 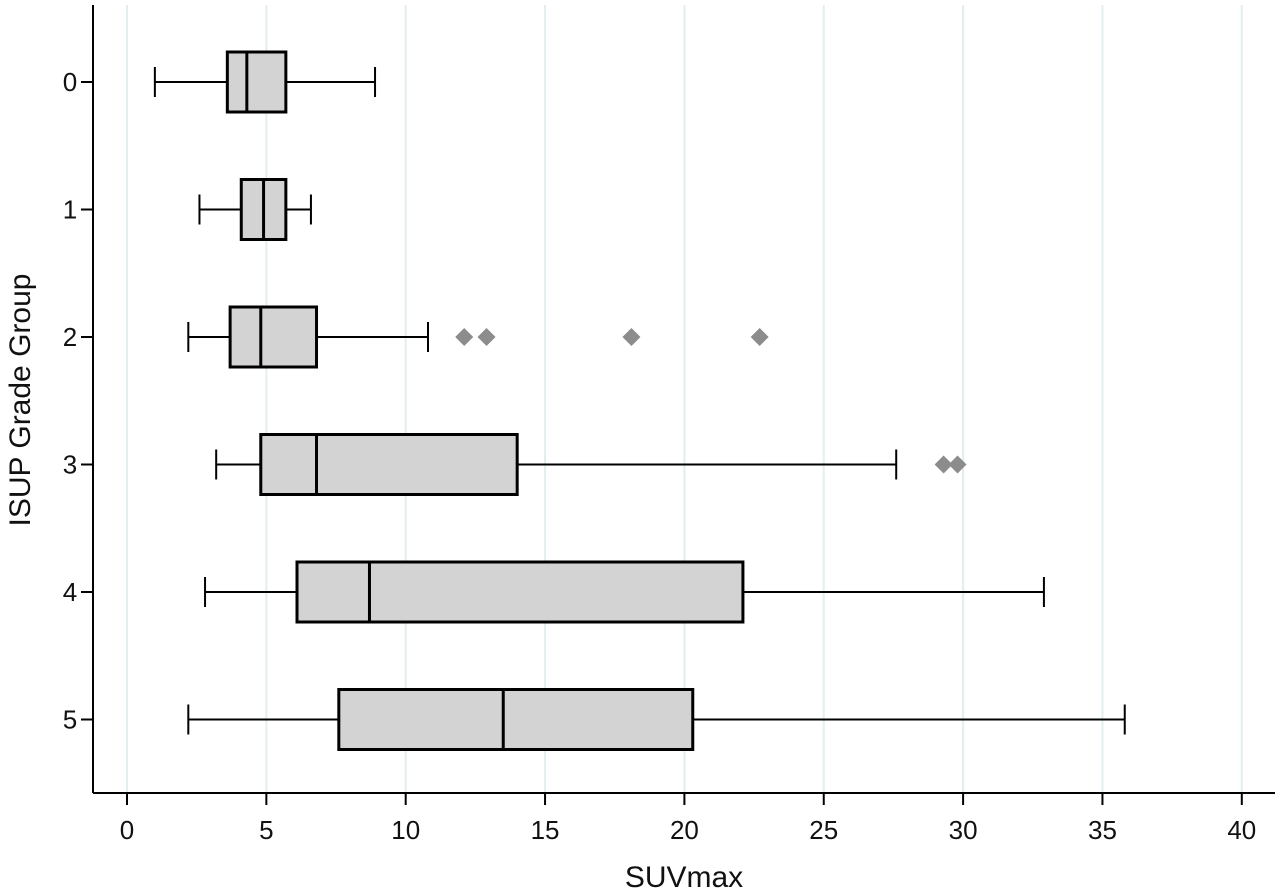 What do you see at coordinates (1102, 830) in the screenshot?
I see `x-tick-label: 35` at bounding box center [1102, 830].